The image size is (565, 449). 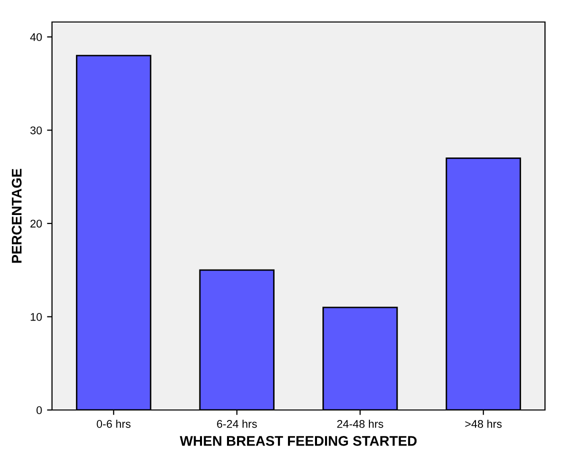 What do you see at coordinates (17, 215) in the screenshot?
I see `y-axis-title: PERCENTAGE` at bounding box center [17, 215].